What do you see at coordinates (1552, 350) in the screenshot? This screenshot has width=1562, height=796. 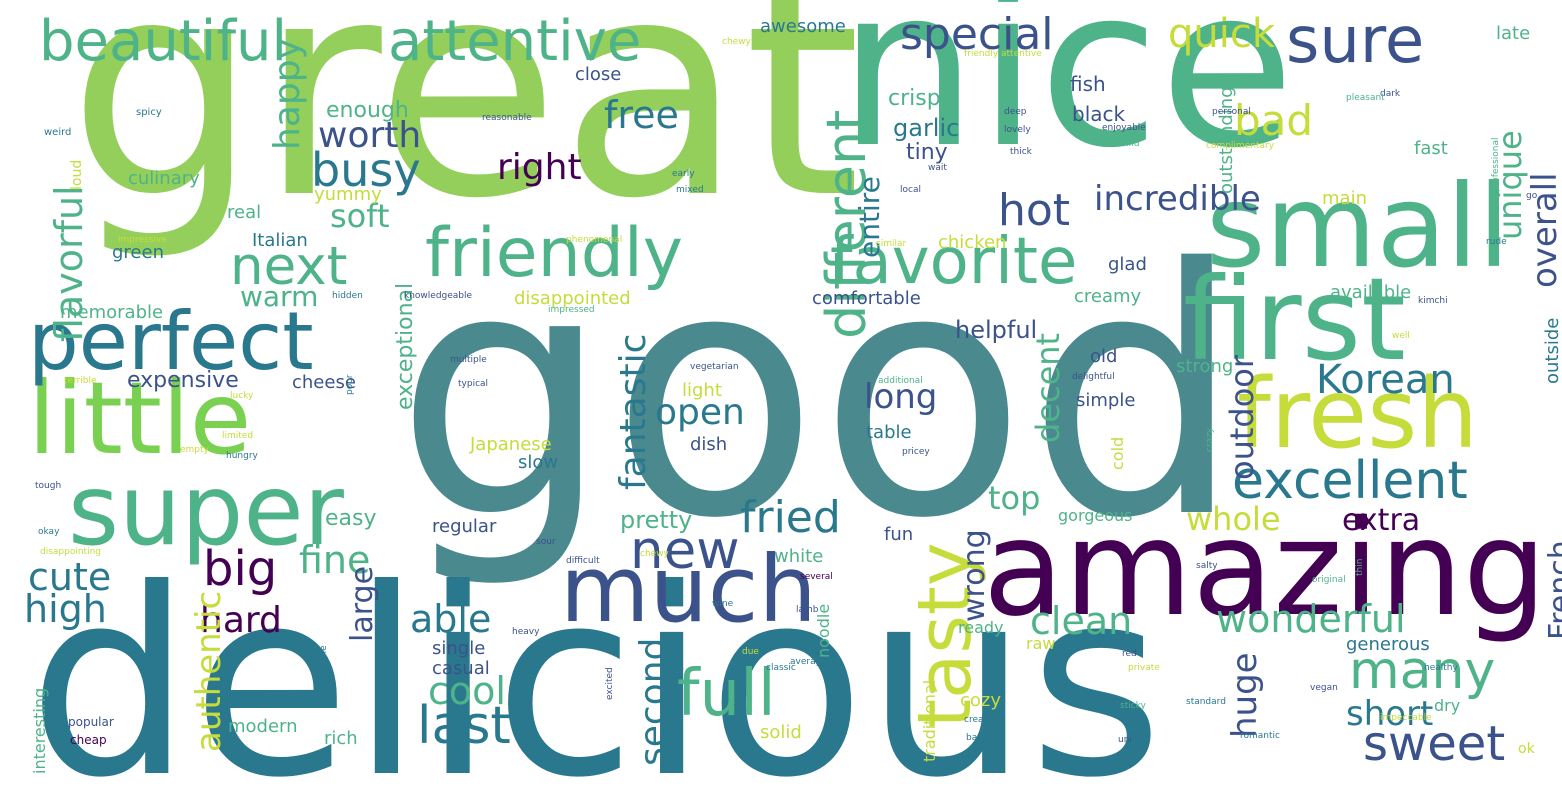 I see `word-outside: outside` at bounding box center [1552, 350].